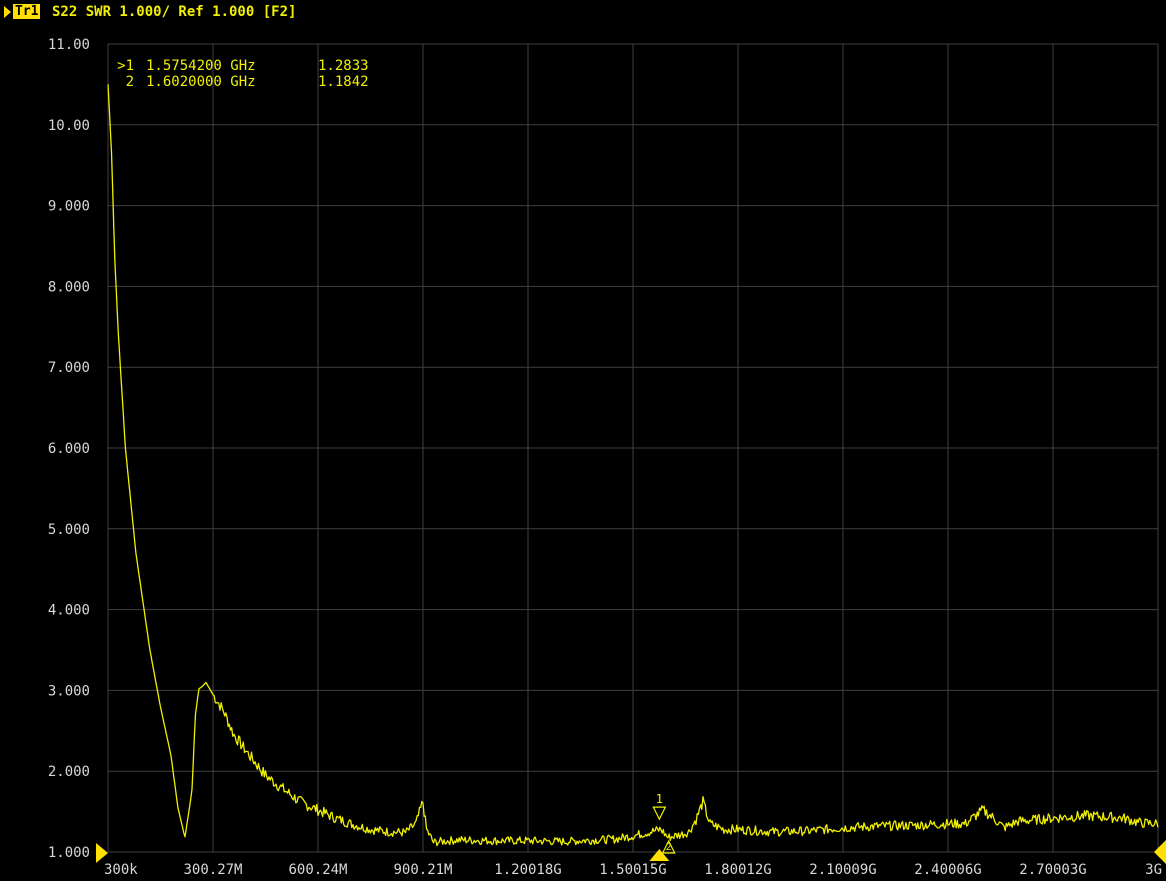  Describe the element at coordinates (201, 66) in the screenshot. I see `marker-frequency: 1.5754200 GHz` at that location.